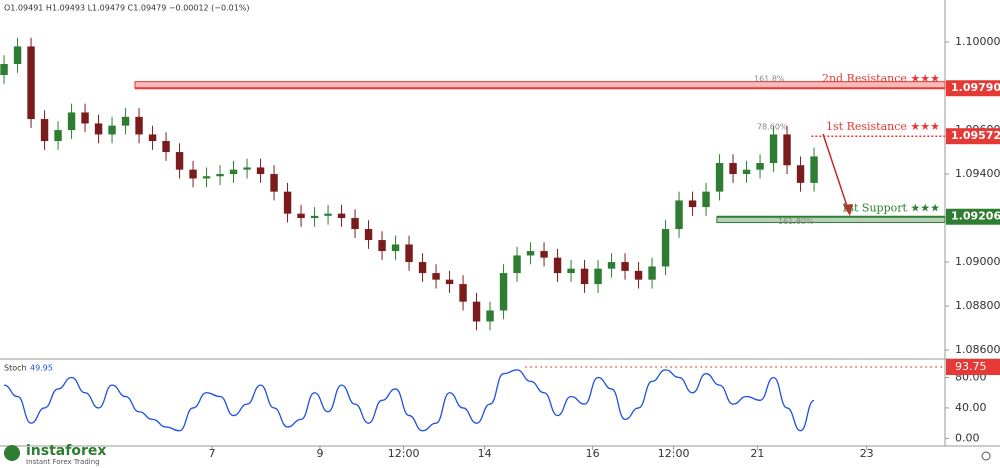  Describe the element at coordinates (967, 437) in the screenshot. I see `stoch-tick-label: 0.00` at that location.